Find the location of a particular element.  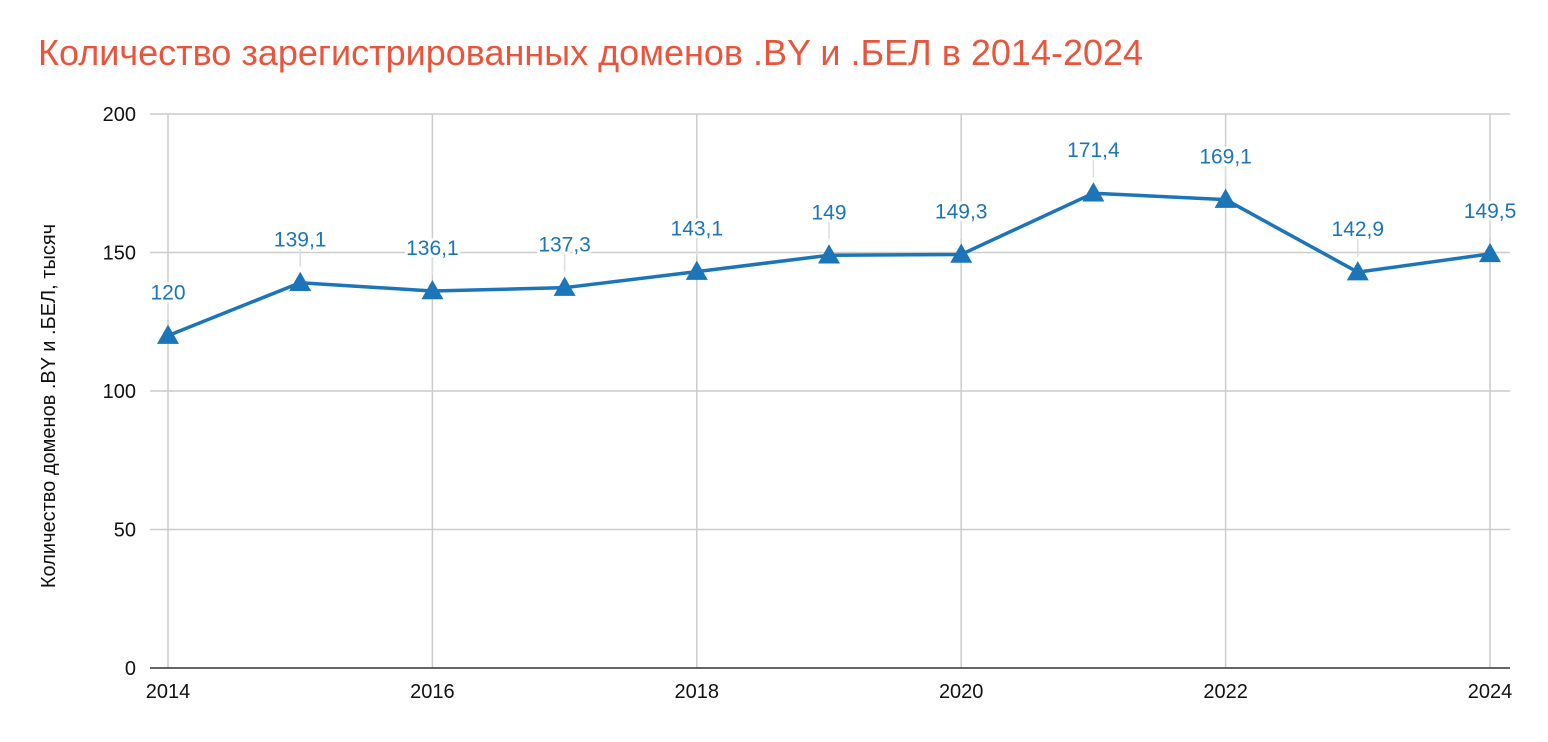

data-label-halo: 149 is located at coordinates (828, 212).